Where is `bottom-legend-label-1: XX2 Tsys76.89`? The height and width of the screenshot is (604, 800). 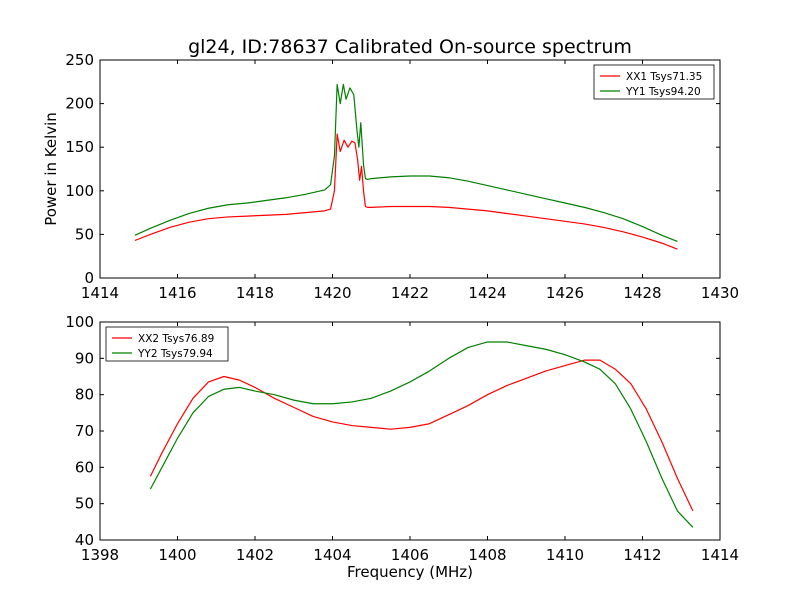
bottom-legend-label-1: XX2 Tsys76.89 is located at coordinates (176, 339).